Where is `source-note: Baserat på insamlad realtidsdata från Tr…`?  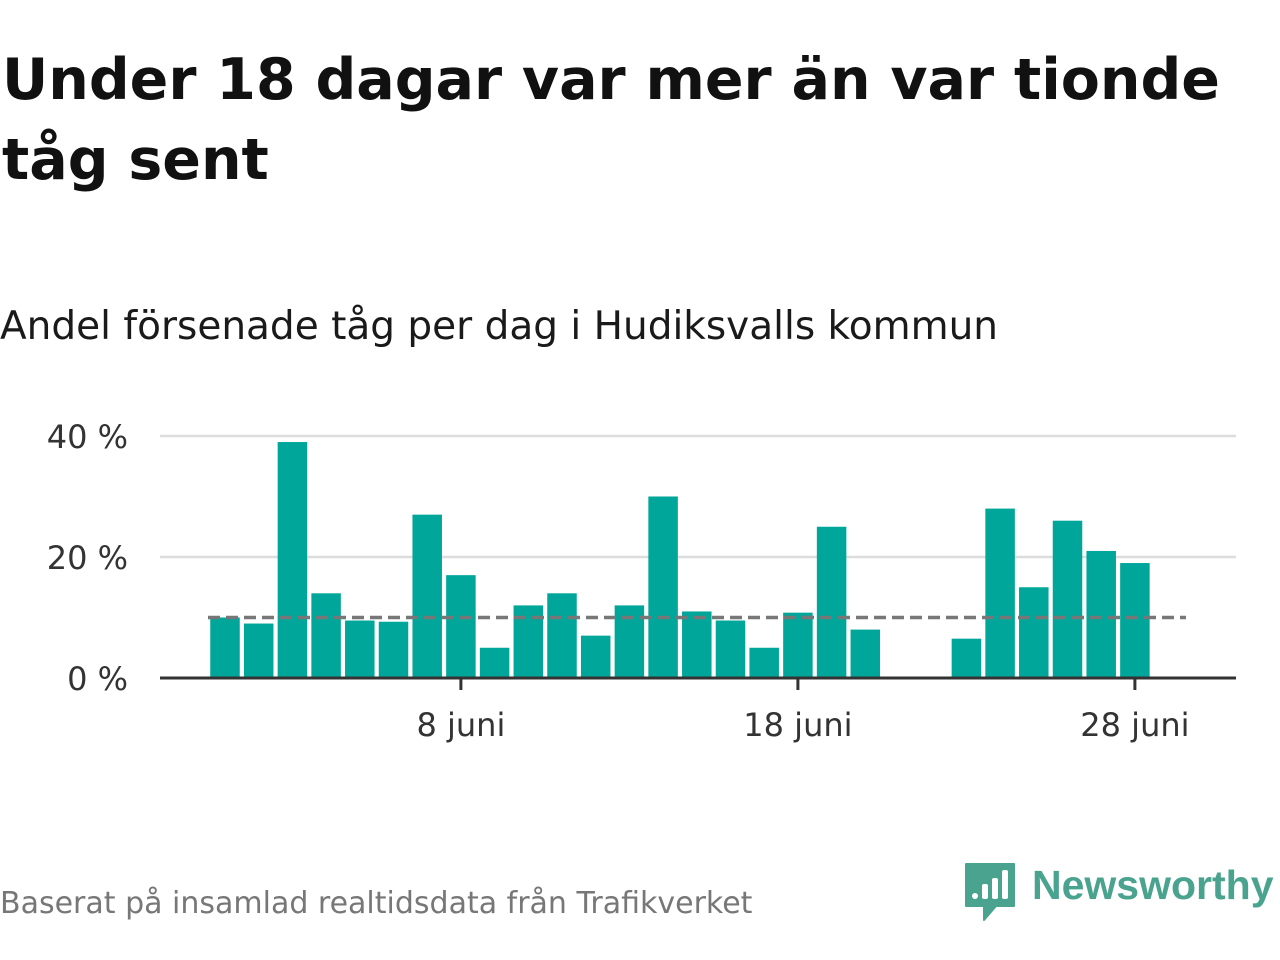
source-note: Baserat på insamlad realtidsdata från Tr… is located at coordinates (376, 903).